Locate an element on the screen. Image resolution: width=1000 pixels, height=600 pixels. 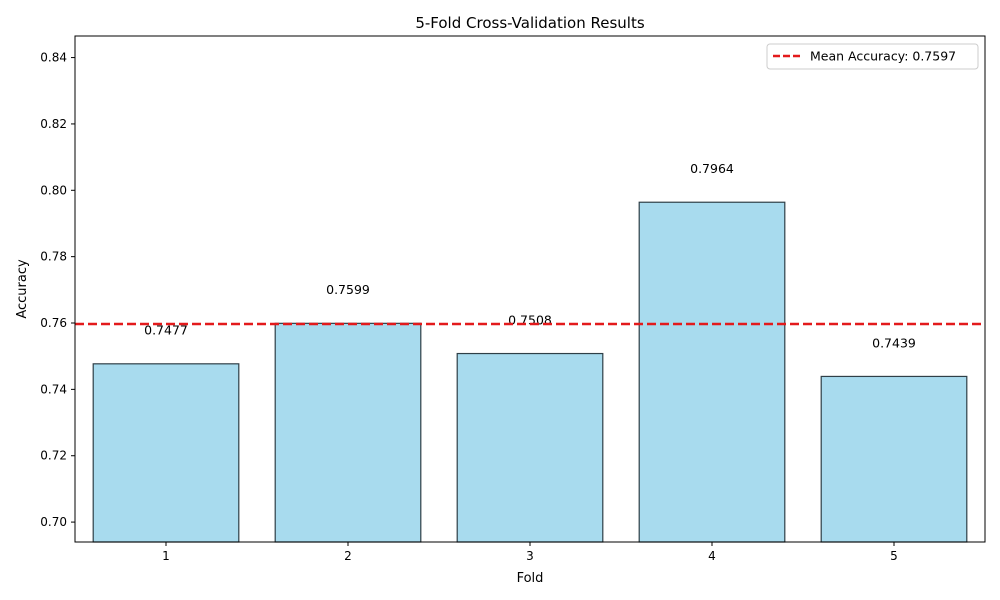
x-tick-label: 3 is located at coordinates (530, 556).